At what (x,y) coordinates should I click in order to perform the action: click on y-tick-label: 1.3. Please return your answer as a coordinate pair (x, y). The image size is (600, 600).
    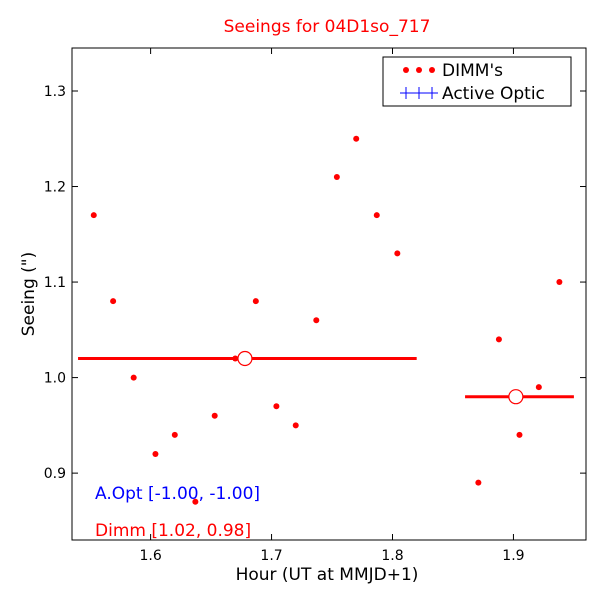
    Looking at the image, I should click on (55, 92).